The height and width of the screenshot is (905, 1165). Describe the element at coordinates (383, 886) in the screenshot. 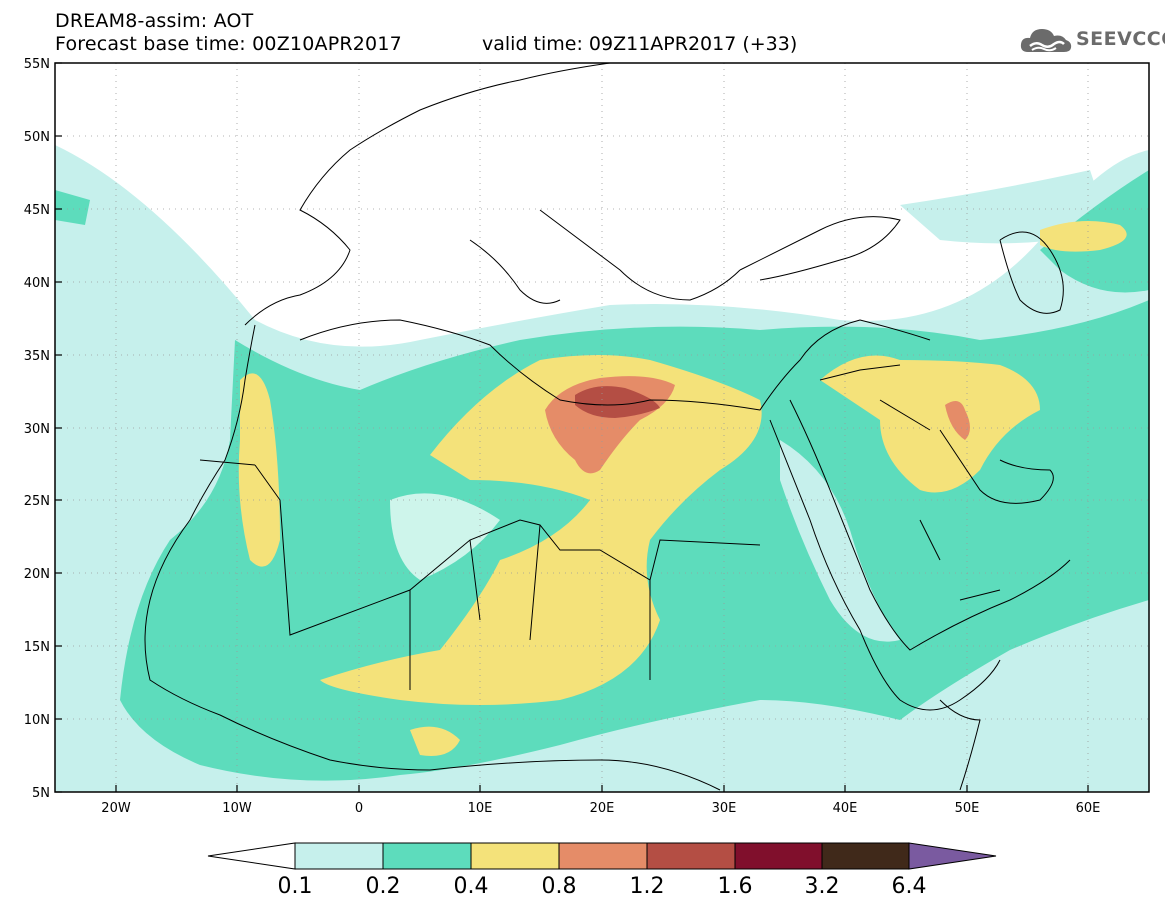

I see `colorbar-label: 0.2` at that location.